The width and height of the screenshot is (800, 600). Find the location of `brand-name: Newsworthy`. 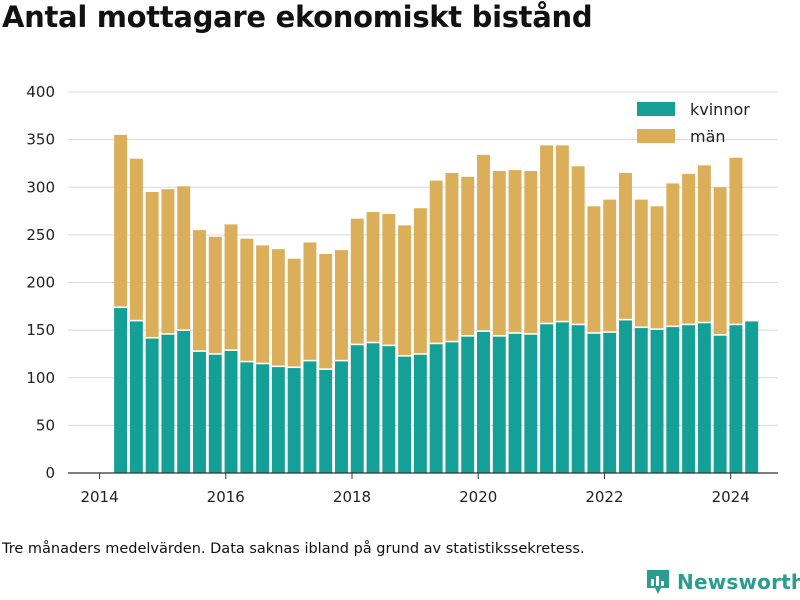

brand-name: Newsworthy is located at coordinates (738, 582).